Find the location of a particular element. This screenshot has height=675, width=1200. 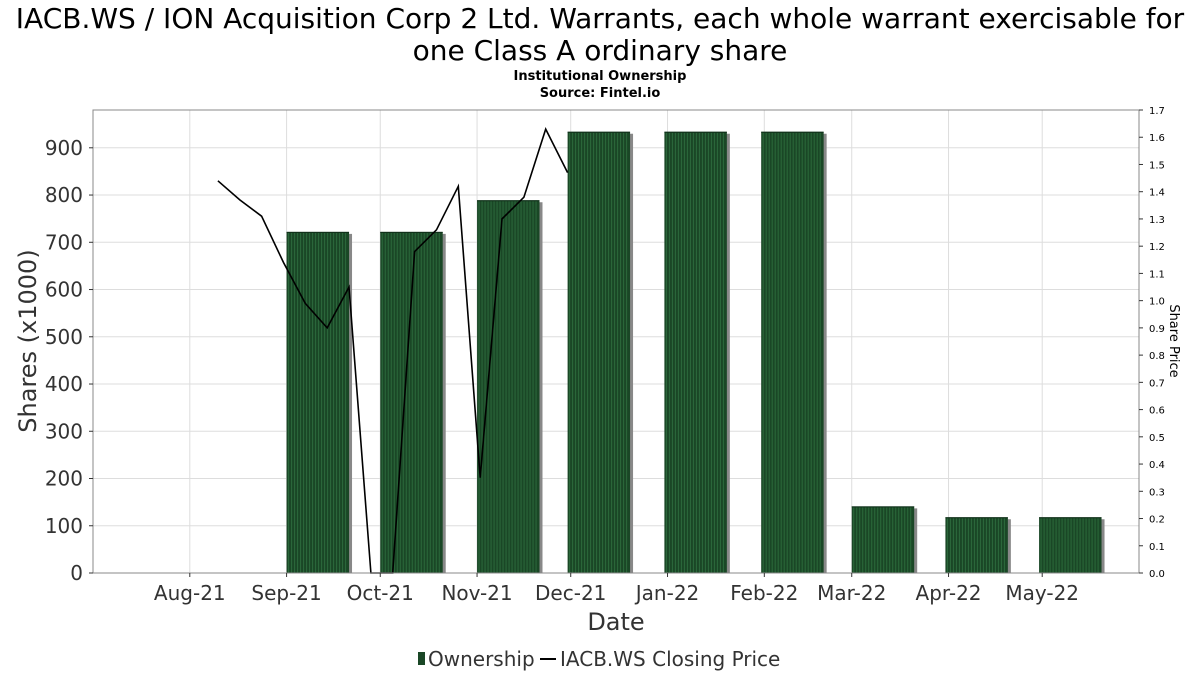

x-tick-label: May-22 is located at coordinates (1042, 593).